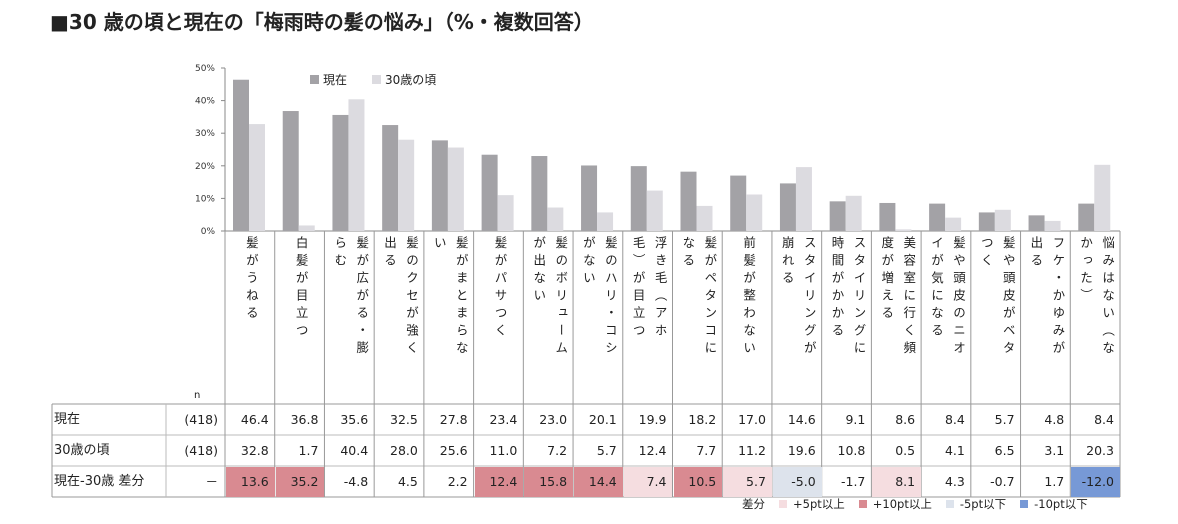  Describe the element at coordinates (847, 319) in the screenshot. I see `category-label: スタイリングに 時間がかかる` at that location.